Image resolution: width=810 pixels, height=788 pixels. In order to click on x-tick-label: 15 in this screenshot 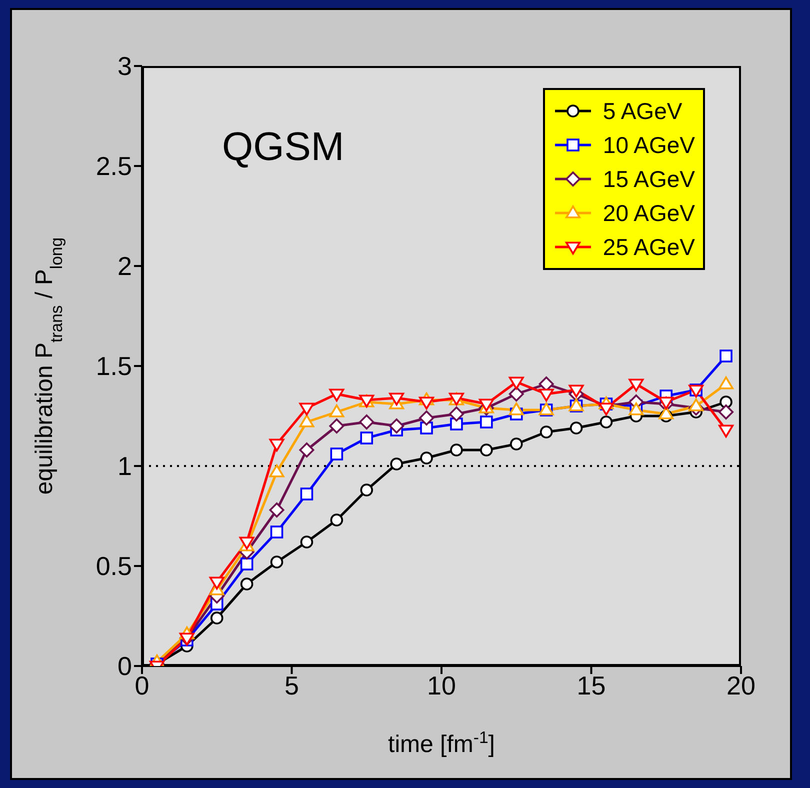, I will do `click(591, 685)`.